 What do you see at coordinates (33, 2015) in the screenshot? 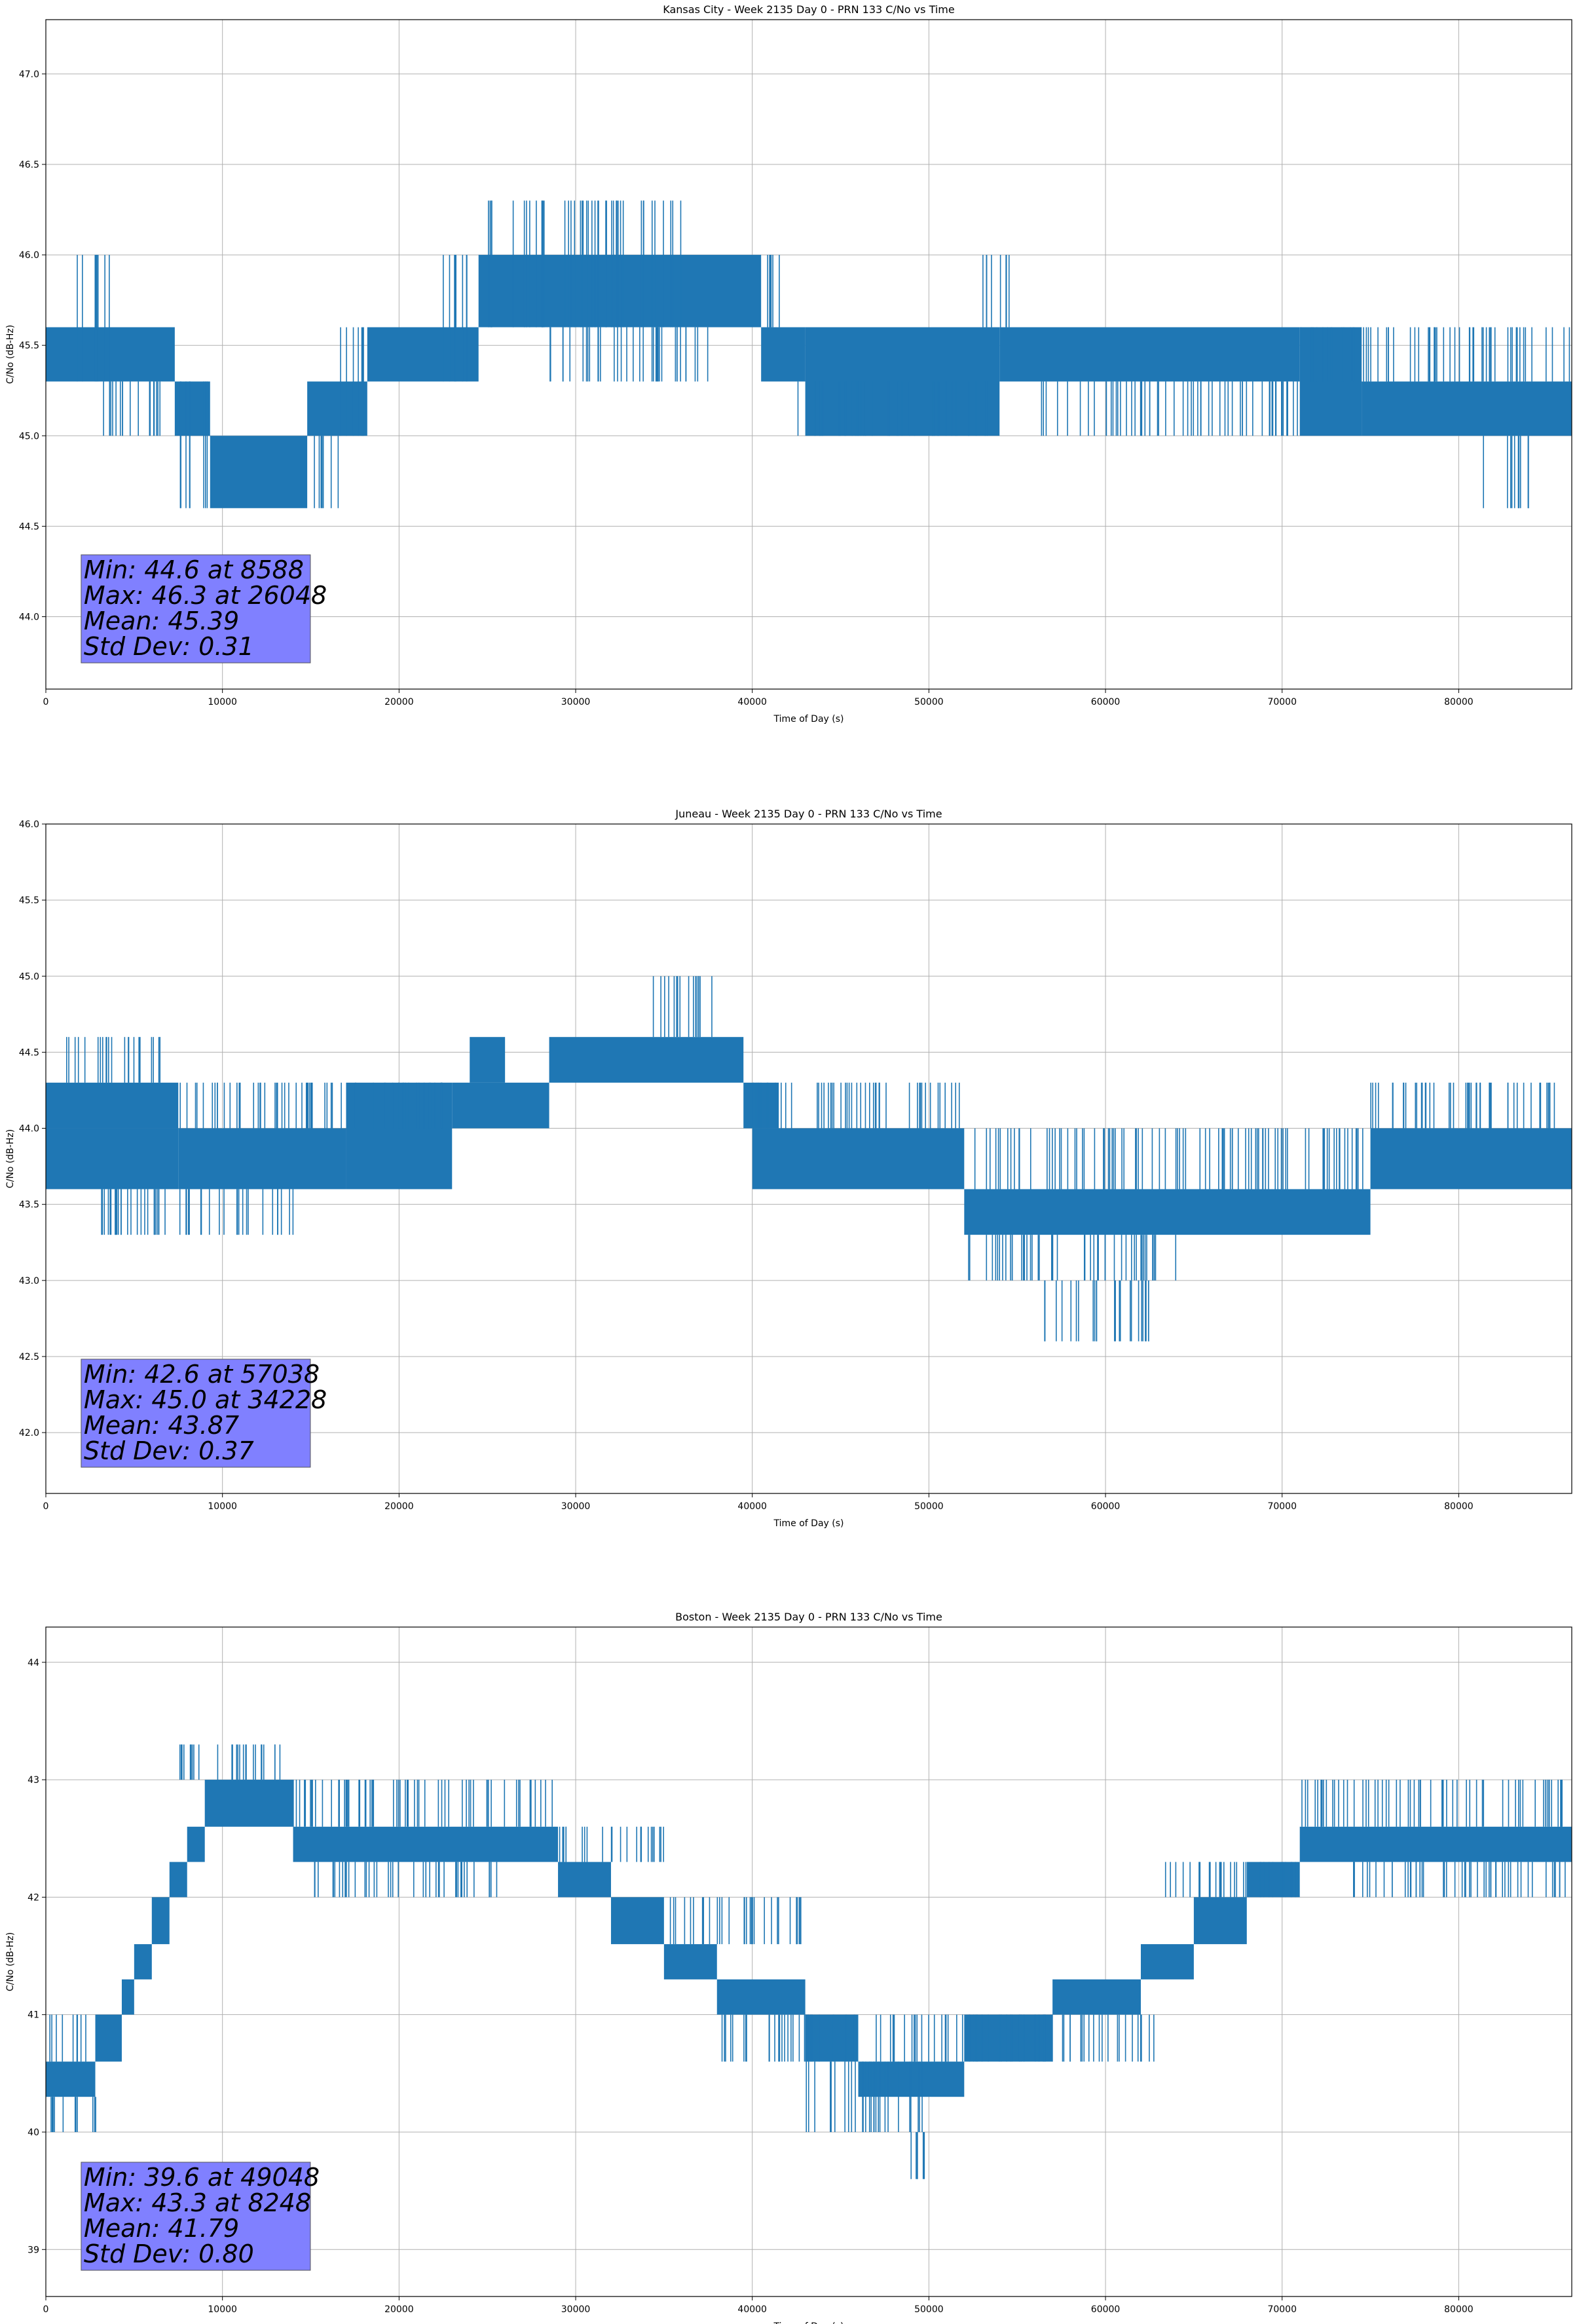
I see `y-tick-label: 41` at bounding box center [33, 2015].